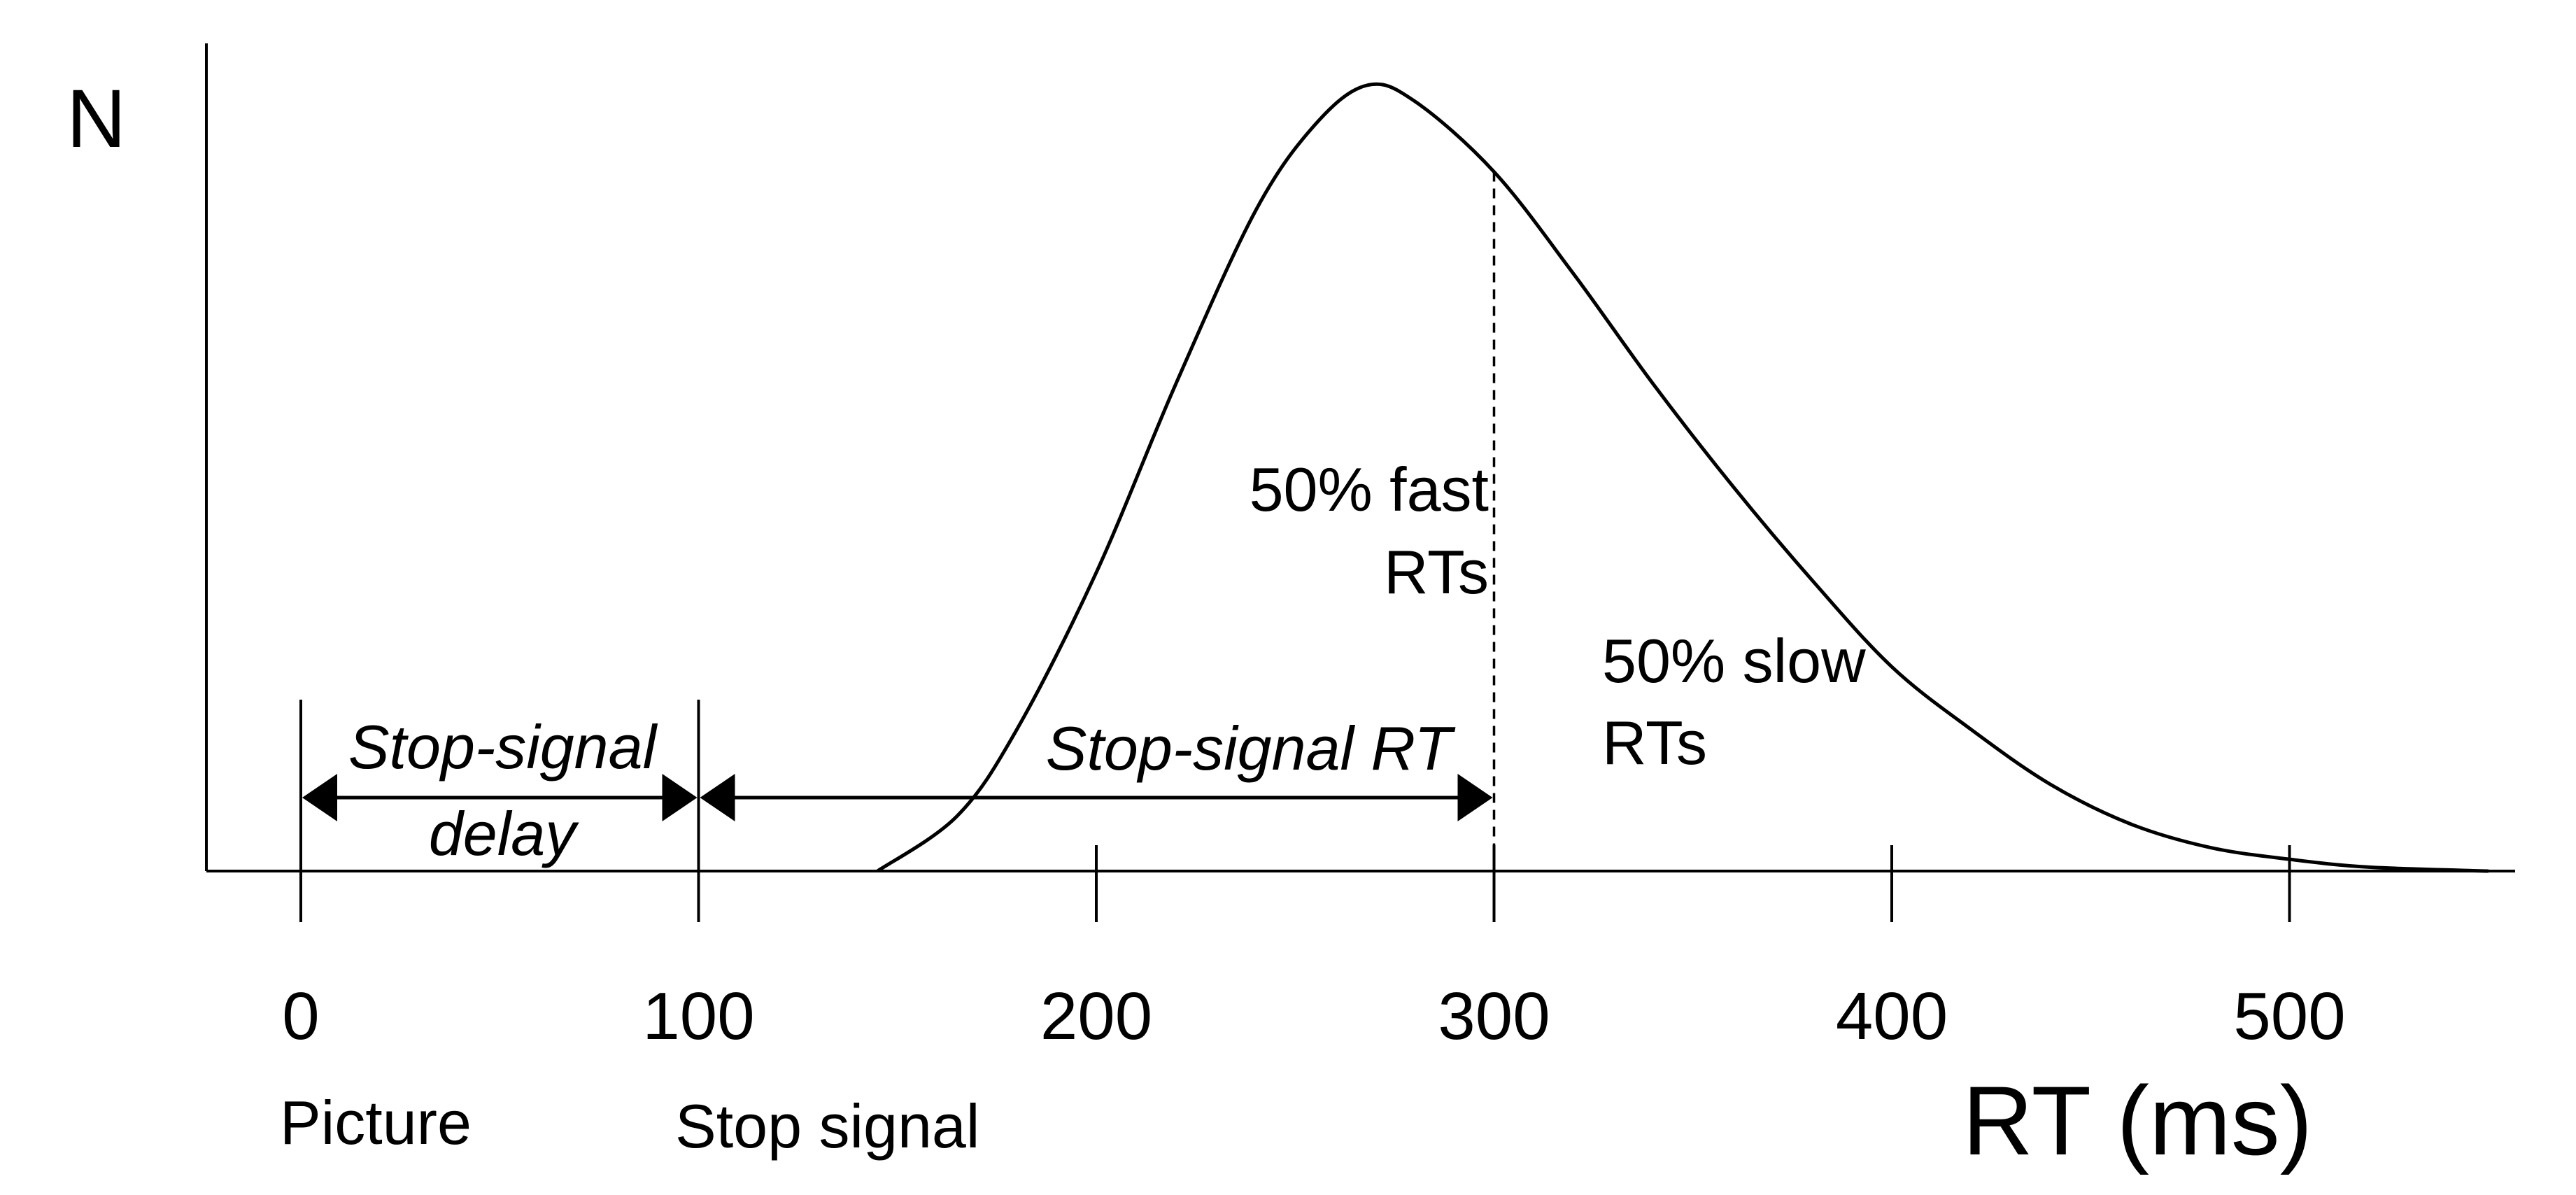  I want to click on x-axis-title: RT (ms), so click(2137, 1121).